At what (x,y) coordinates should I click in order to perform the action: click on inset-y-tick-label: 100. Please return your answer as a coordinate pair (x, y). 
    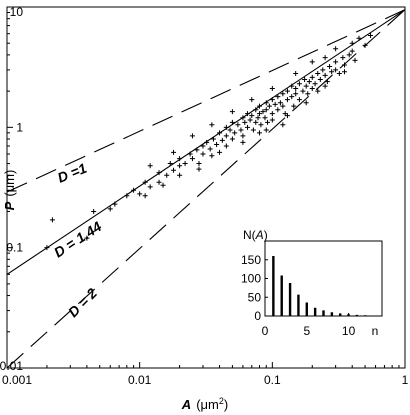
    Looking at the image, I should click on (251, 279).